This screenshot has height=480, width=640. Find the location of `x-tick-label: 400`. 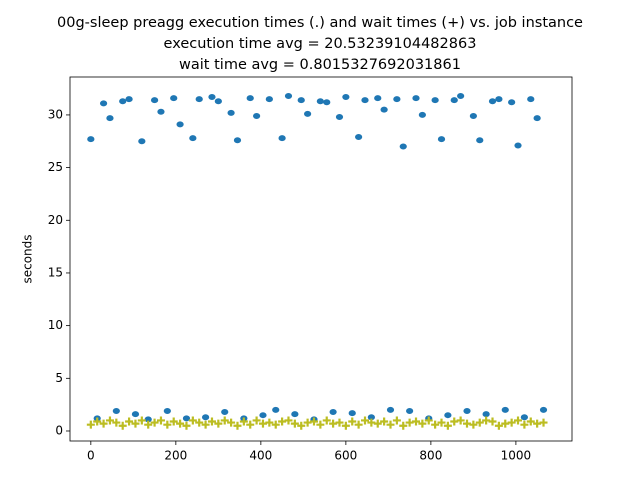

x-tick-label: 400 is located at coordinates (260, 456).